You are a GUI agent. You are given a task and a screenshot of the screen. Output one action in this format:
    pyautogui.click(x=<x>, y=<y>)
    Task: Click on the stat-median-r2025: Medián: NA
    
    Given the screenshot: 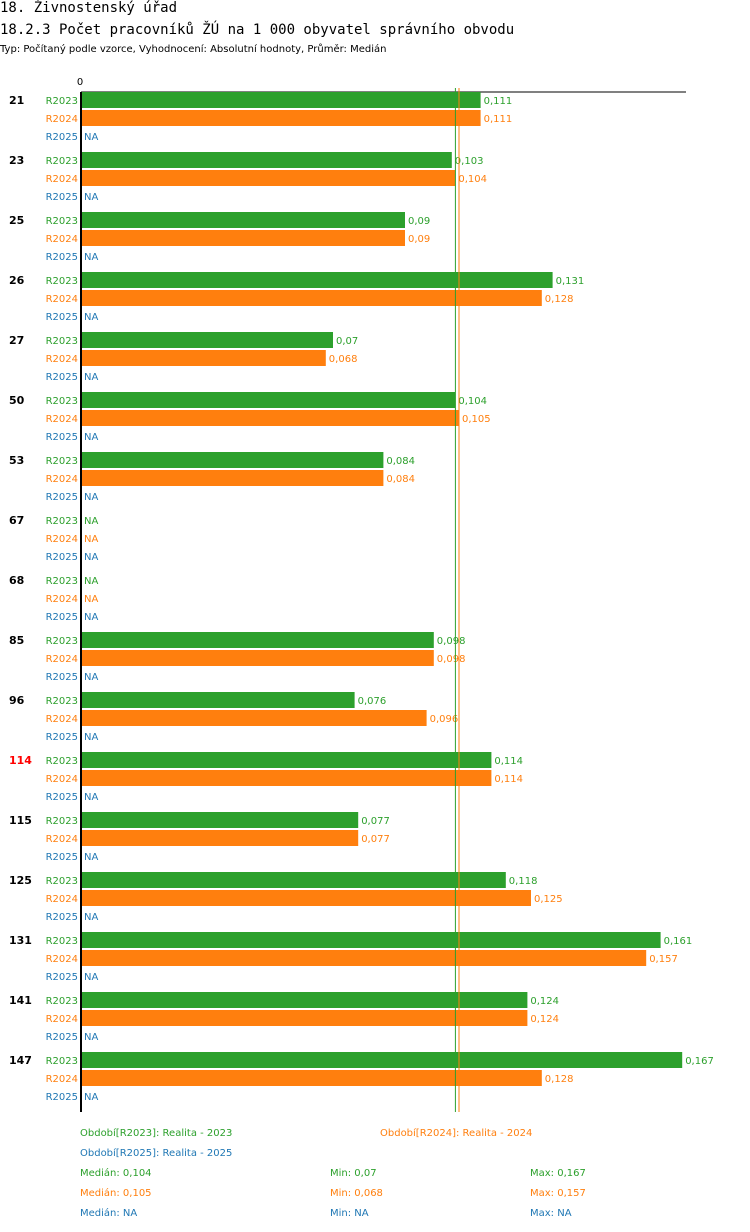 What is the action you would take?
    pyautogui.click(x=109, y=1213)
    